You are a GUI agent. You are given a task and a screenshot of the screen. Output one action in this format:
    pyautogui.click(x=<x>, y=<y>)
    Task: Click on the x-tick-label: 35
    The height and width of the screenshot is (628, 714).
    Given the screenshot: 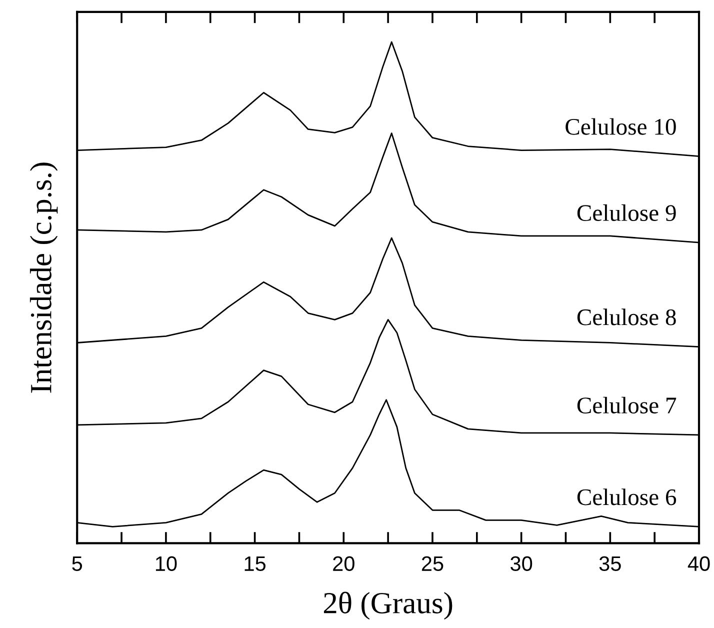 What is the action you would take?
    pyautogui.click(x=610, y=564)
    